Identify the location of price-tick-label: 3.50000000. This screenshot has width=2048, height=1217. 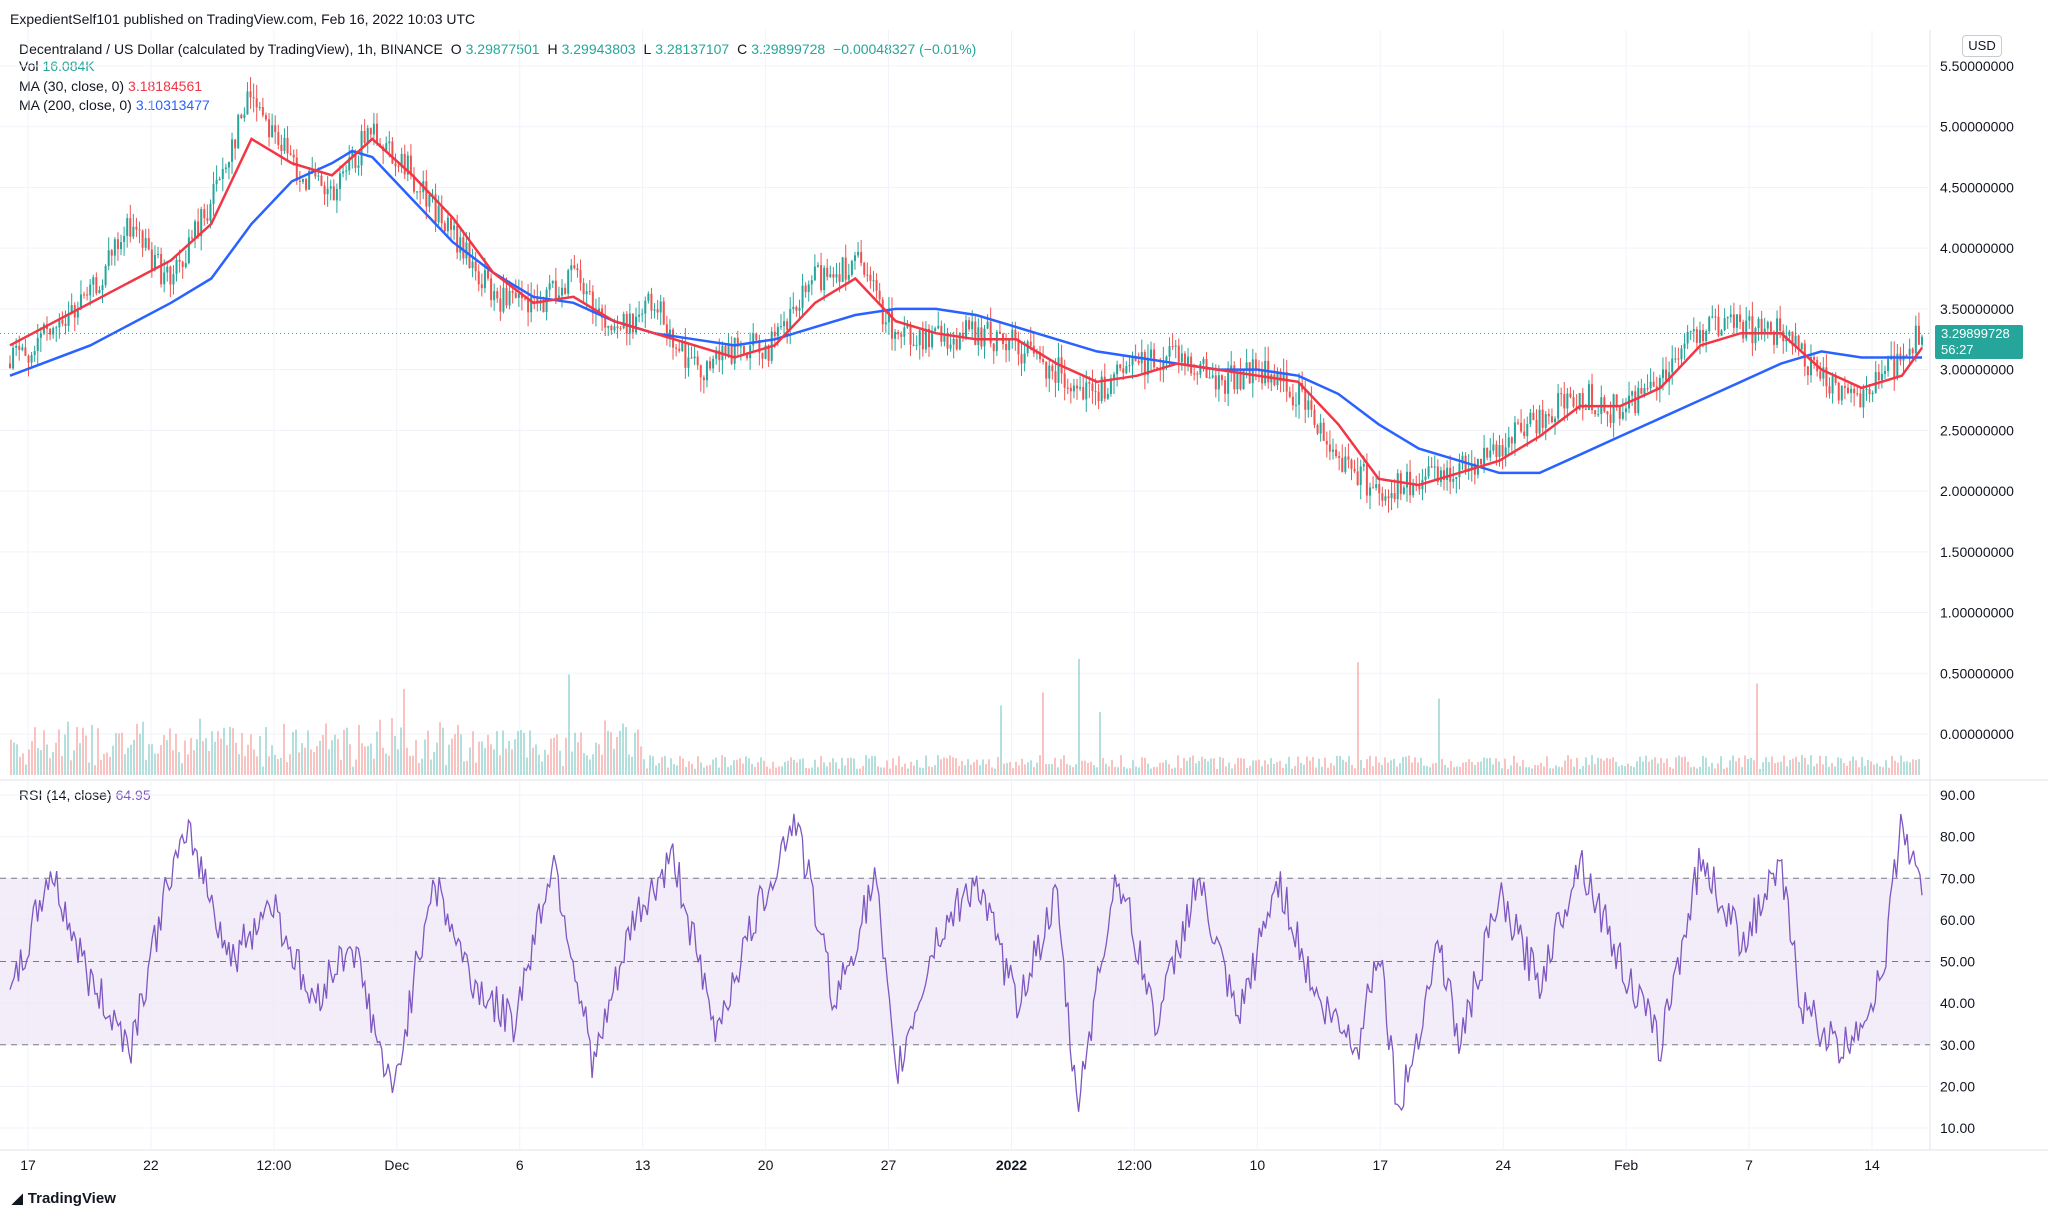
(1977, 309).